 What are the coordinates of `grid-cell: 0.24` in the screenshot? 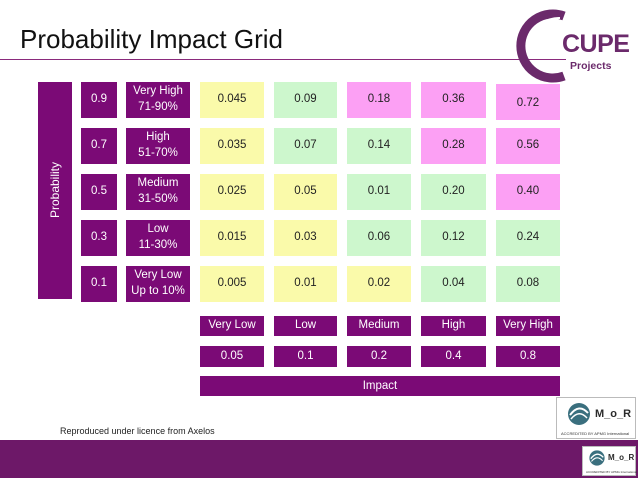 It's located at (528, 238).